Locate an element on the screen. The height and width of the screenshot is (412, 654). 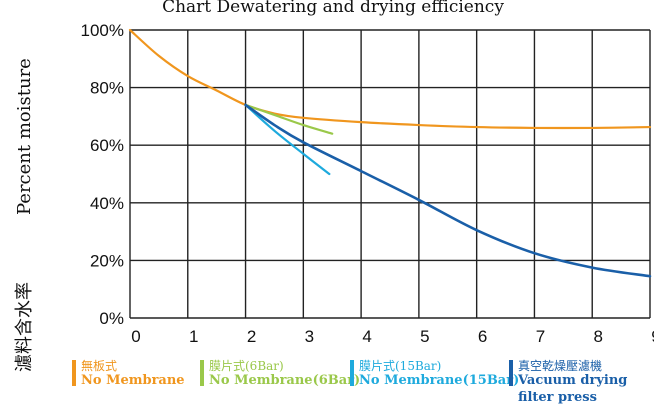
legend-label: No Membrane is located at coordinates (133, 380).